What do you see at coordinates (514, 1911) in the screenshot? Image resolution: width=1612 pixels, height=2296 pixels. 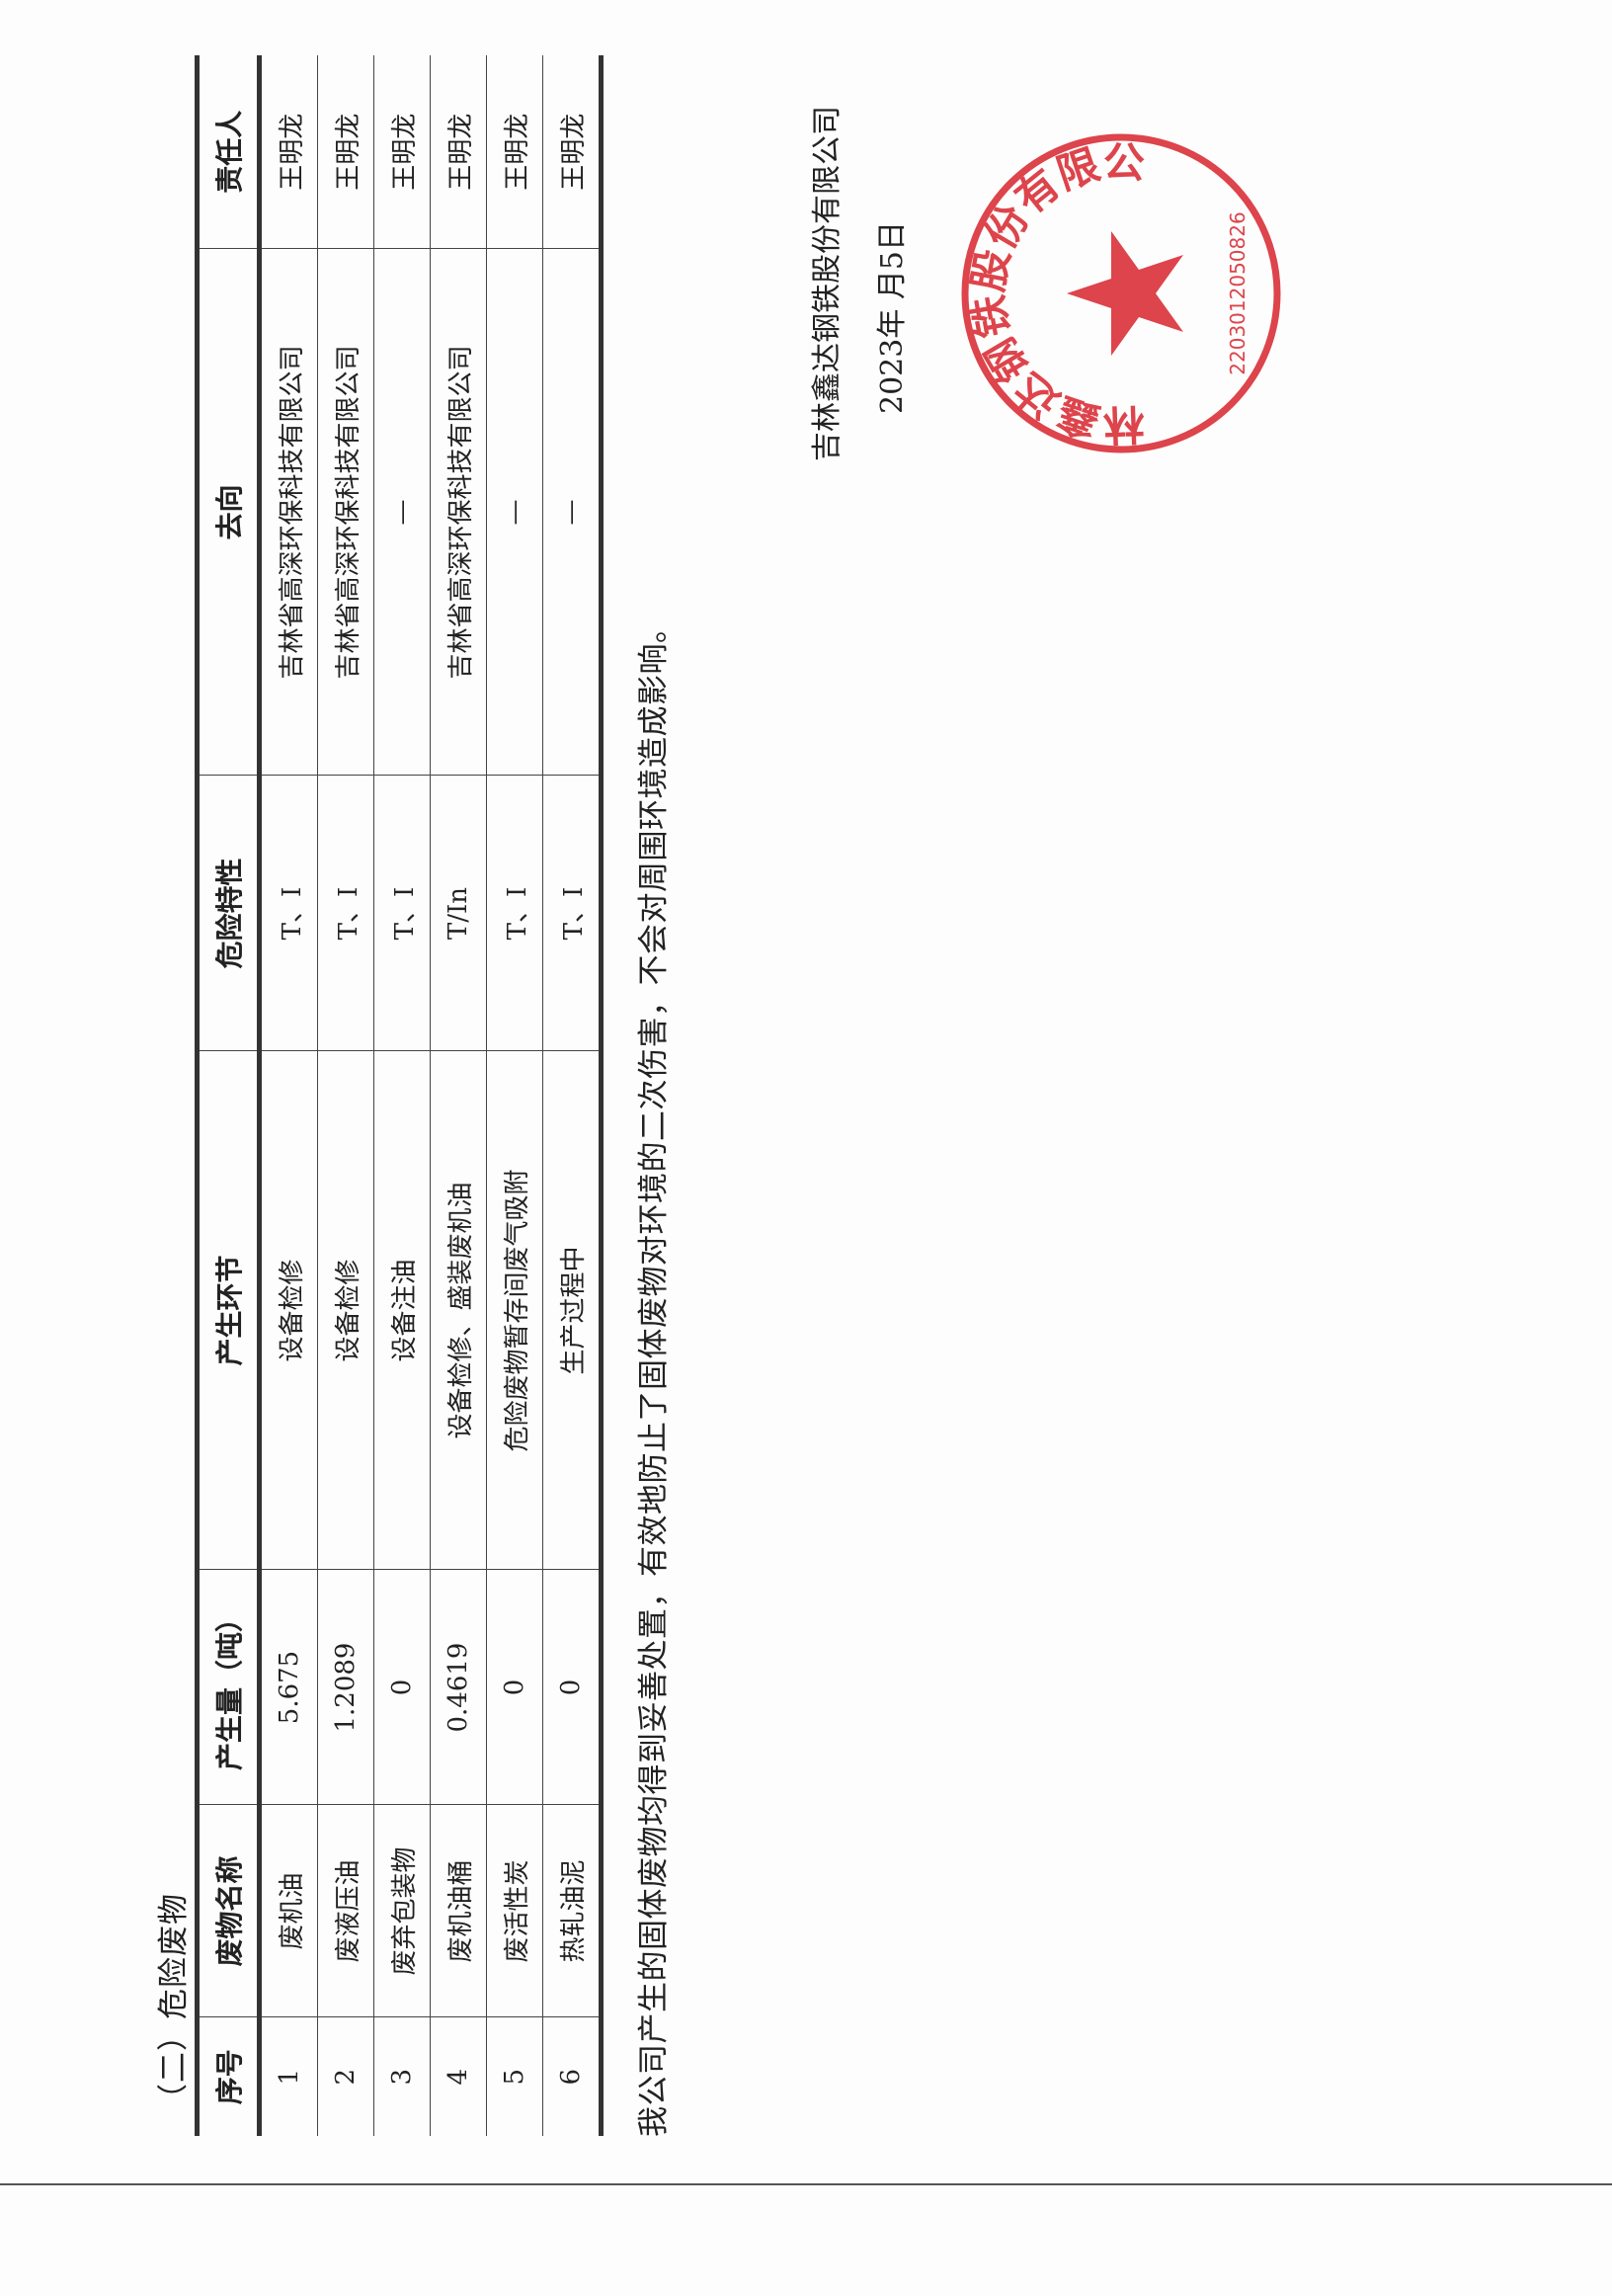 I see `cell-waste-name: 废活性炭` at bounding box center [514, 1911].